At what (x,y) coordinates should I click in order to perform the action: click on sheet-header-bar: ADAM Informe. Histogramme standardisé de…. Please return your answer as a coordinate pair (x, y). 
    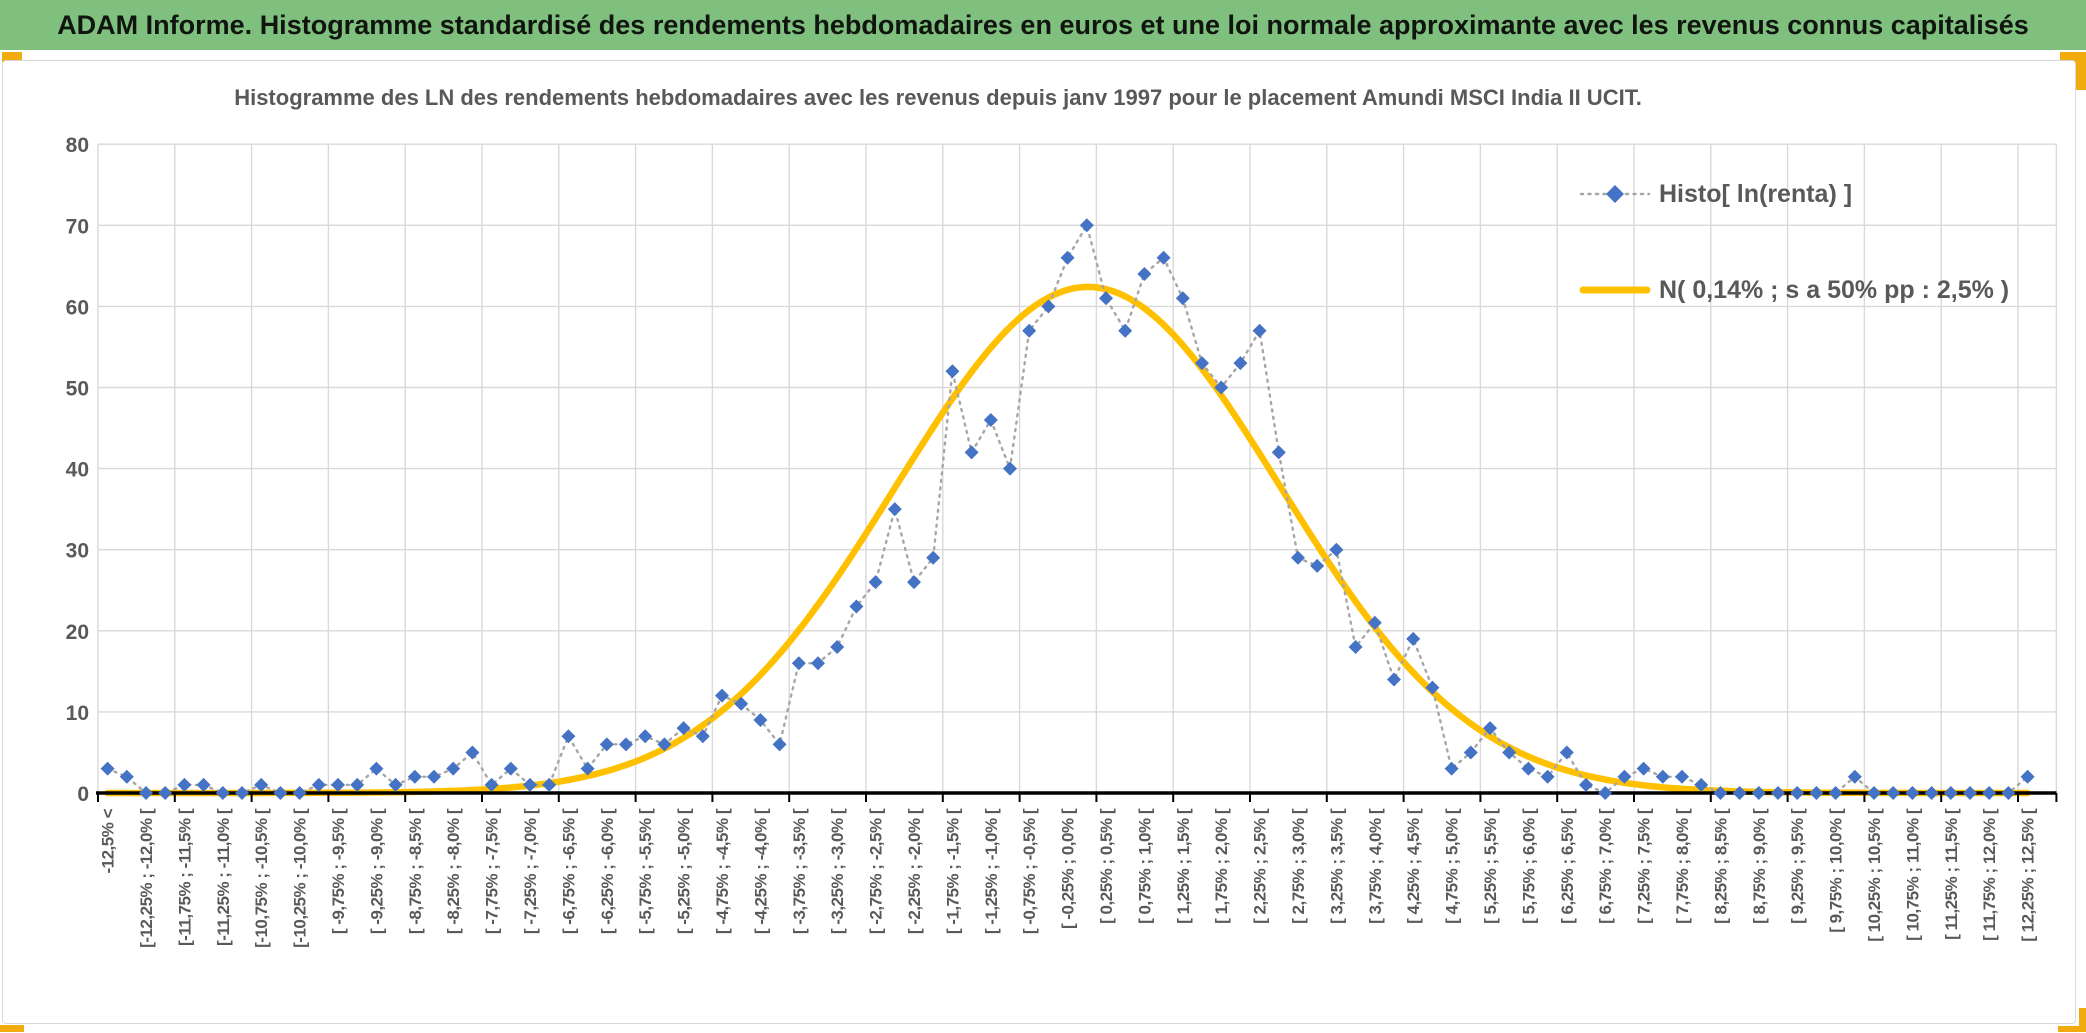
    Looking at the image, I should click on (1043, 25).